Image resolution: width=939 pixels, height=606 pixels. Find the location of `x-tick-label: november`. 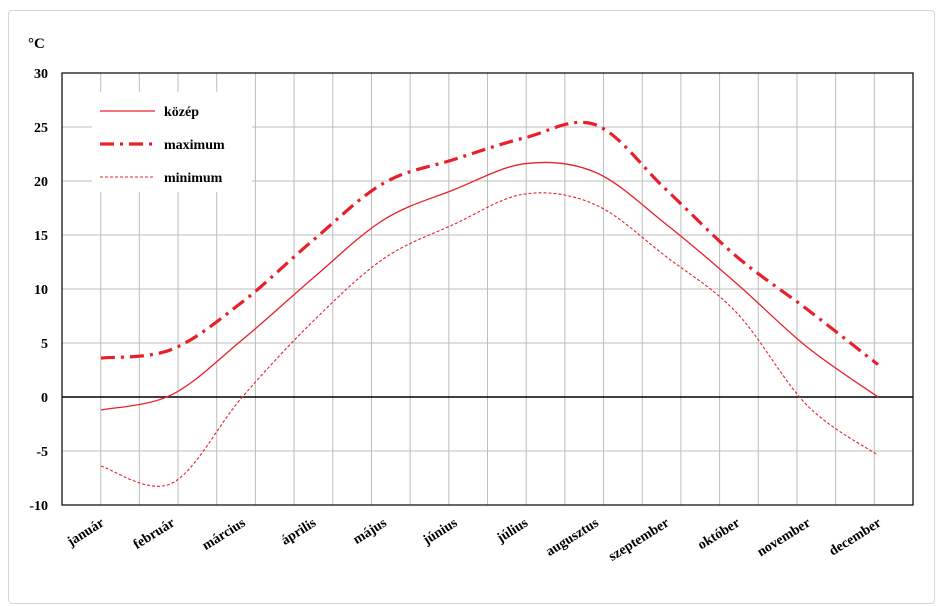

x-tick-label: november is located at coordinates (784, 538).